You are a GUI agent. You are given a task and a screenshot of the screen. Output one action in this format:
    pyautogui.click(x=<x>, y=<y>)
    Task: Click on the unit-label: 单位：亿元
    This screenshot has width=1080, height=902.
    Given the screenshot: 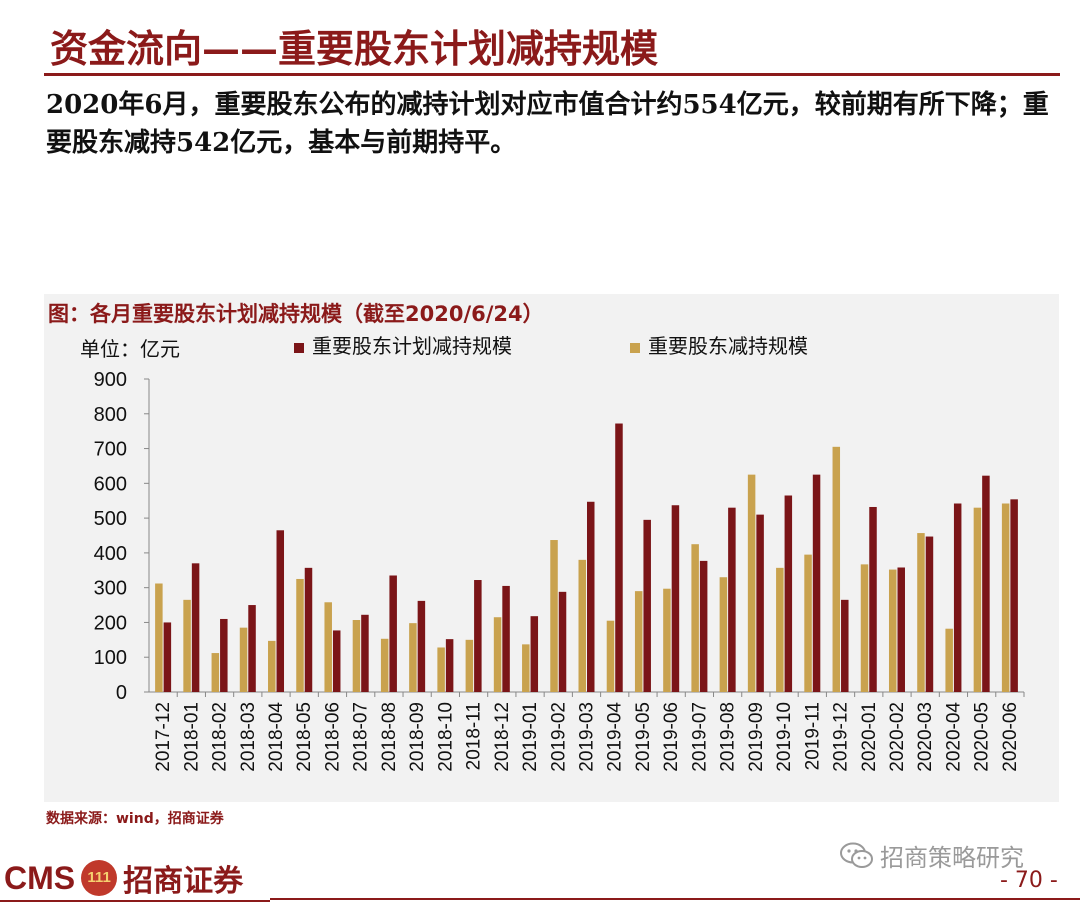 What is the action you would take?
    pyautogui.click(x=130, y=349)
    